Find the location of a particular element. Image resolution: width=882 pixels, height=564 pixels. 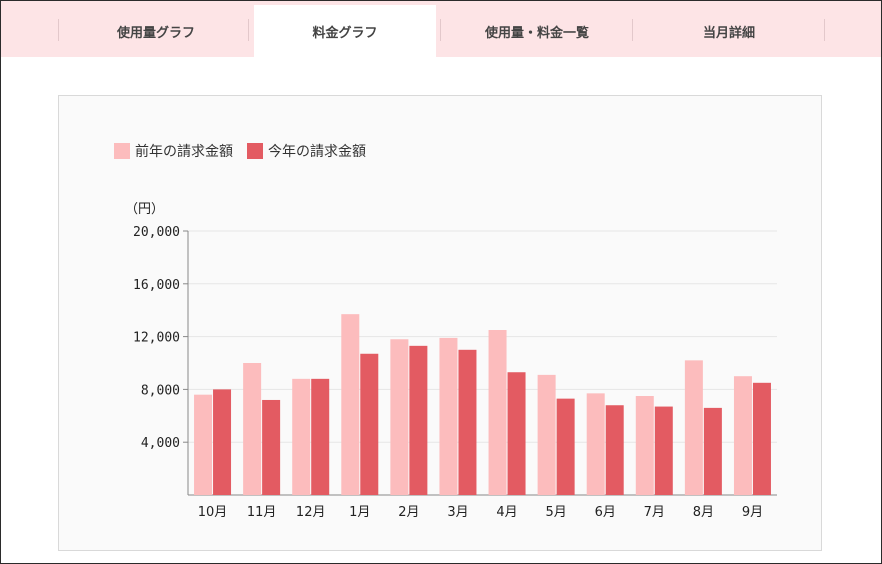

tab-label: 使用量・料金一覧 is located at coordinates (536, 33).